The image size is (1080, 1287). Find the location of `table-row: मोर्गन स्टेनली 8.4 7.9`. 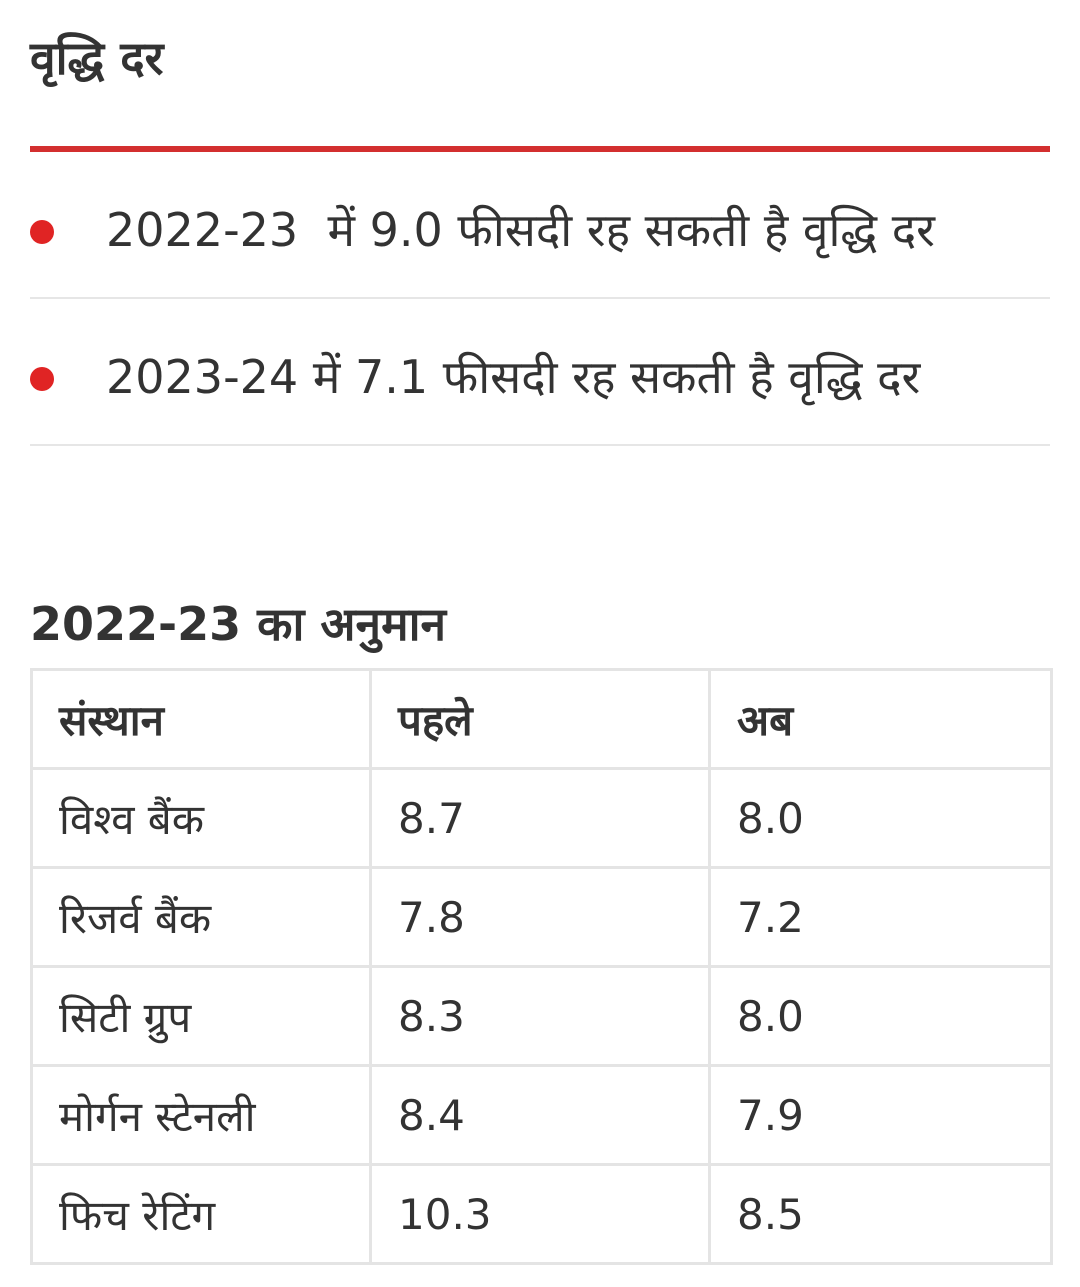

table-row: मोर्गन स्टेनली 8.4 7.9 is located at coordinates (541, 1115).